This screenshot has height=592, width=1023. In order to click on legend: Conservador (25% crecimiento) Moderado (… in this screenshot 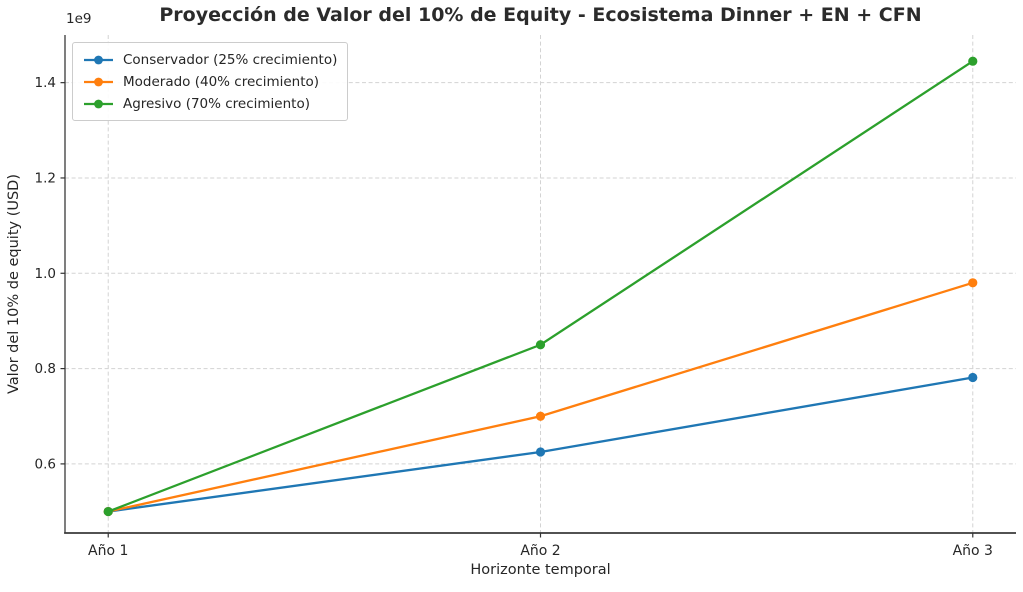, I will do `click(210, 81)`.